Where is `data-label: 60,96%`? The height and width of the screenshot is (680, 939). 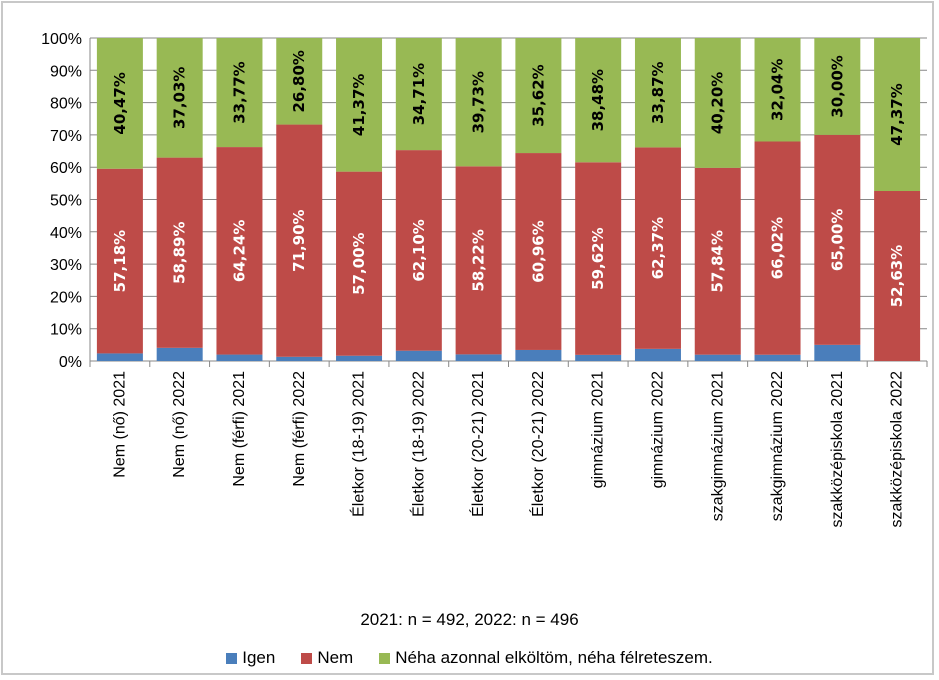 data-label: 60,96% is located at coordinates (538, 251).